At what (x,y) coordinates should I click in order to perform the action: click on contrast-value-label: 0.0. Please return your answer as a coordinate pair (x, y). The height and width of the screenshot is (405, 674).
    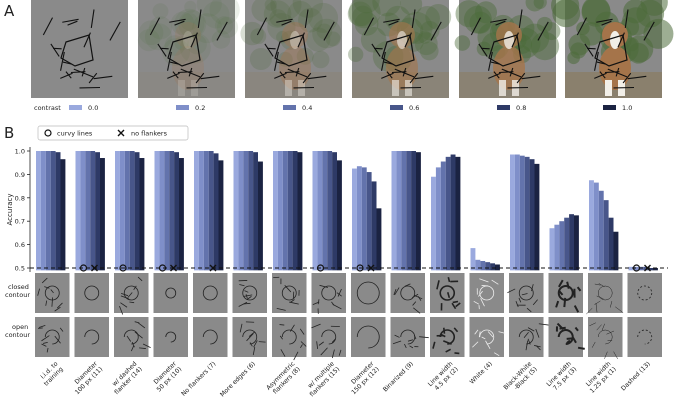
    Looking at the image, I should click on (93, 108).